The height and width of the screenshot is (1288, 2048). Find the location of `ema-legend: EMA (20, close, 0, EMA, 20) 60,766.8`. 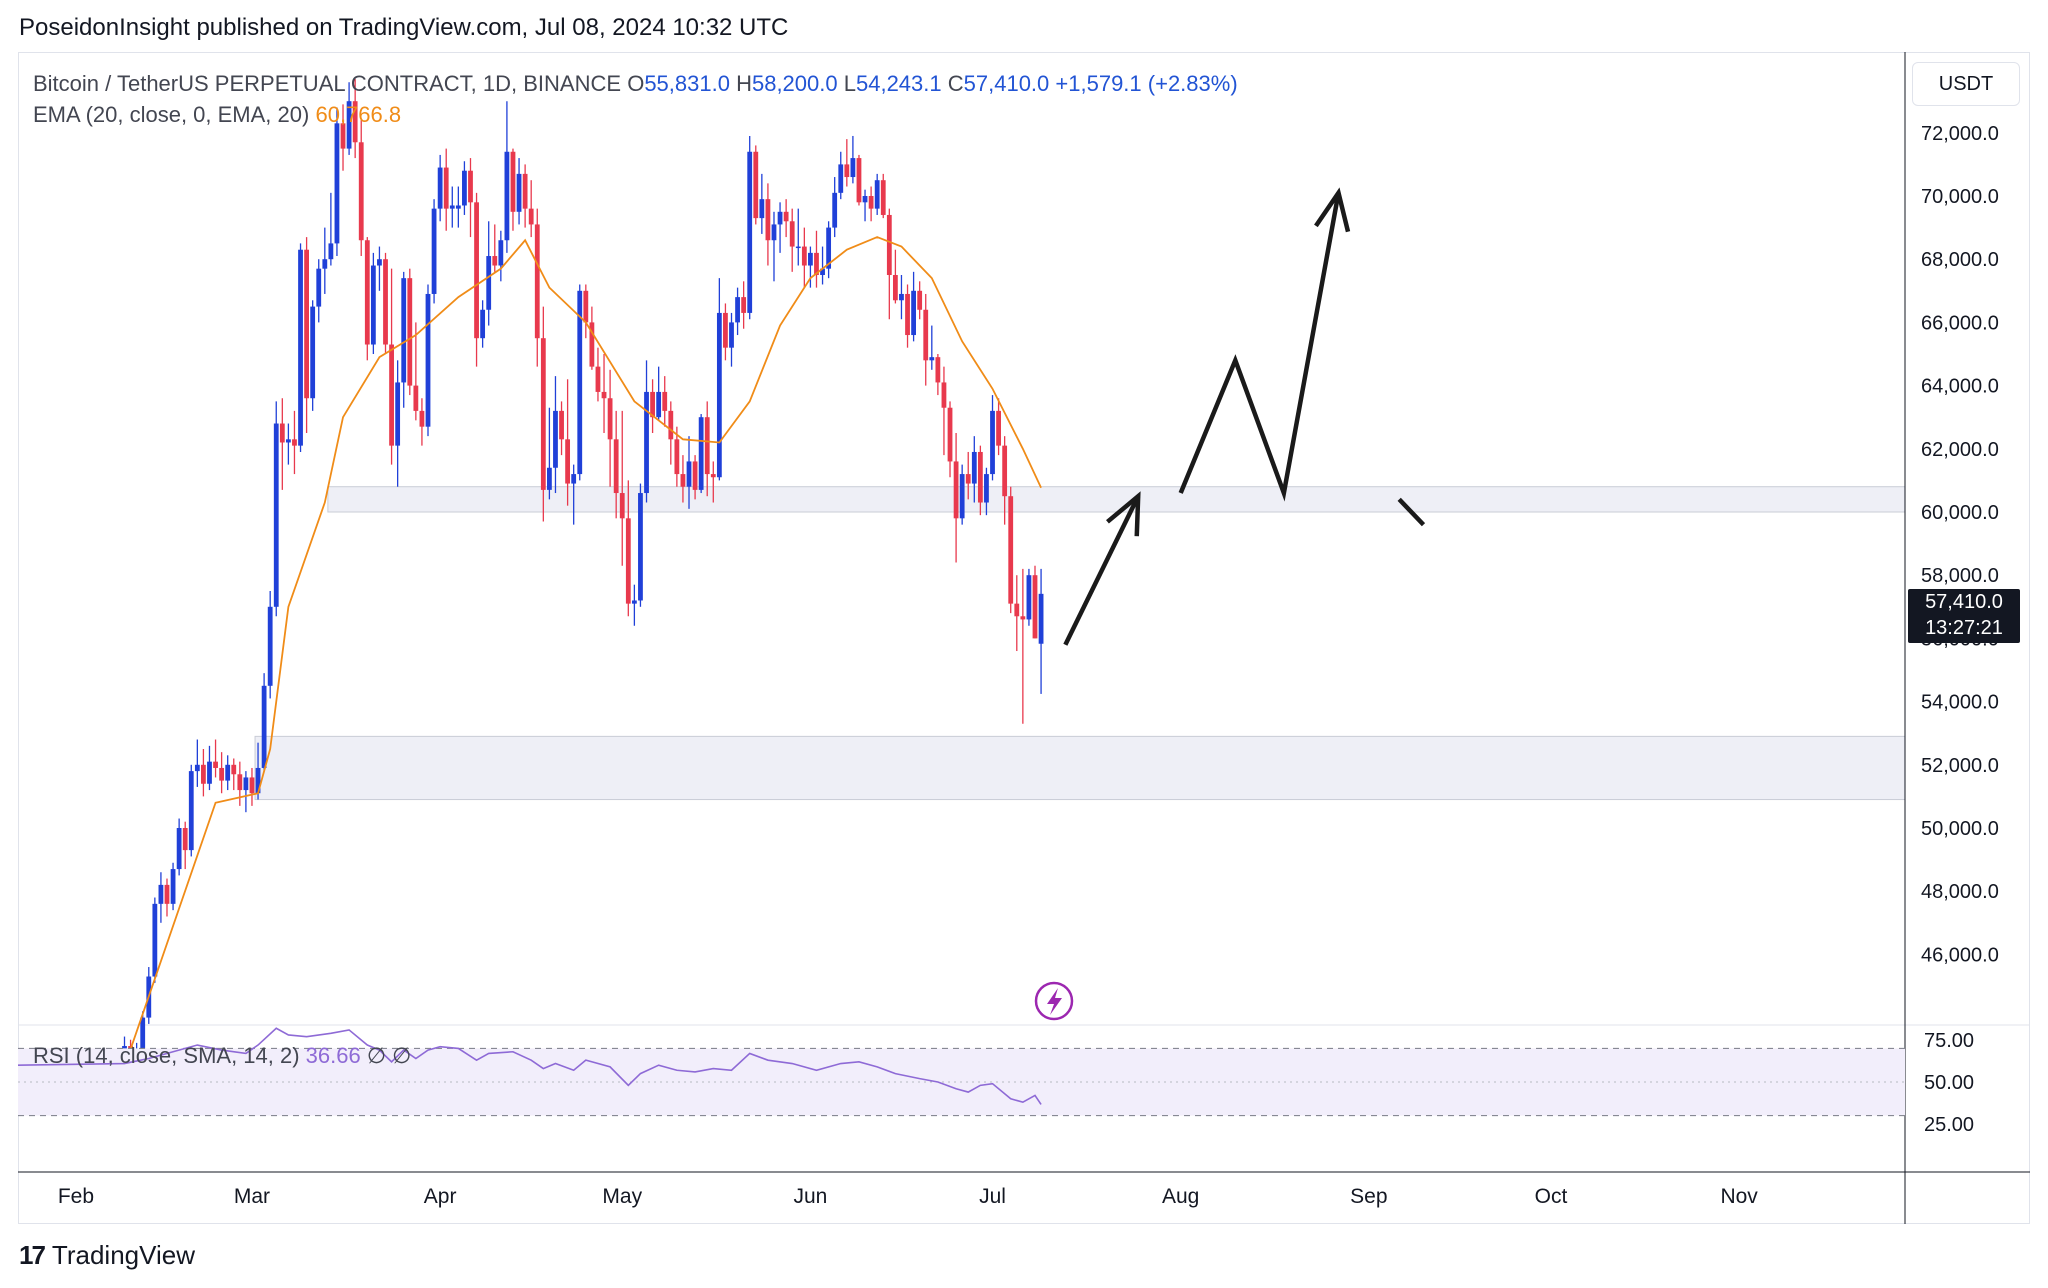

ema-legend: EMA (20, close, 0, EMA, 20) 60,766.8 is located at coordinates (635, 114).